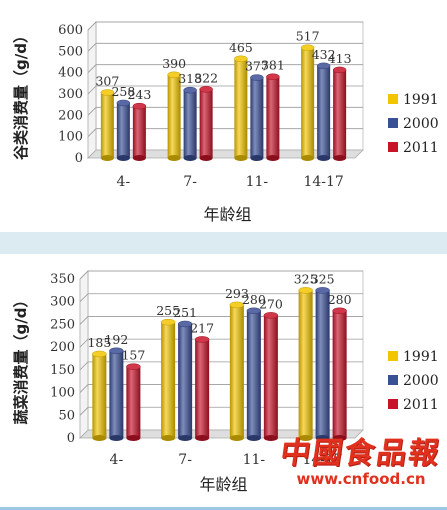 The image size is (447, 510). Describe the element at coordinates (223, 243) in the screenshot. I see `panel-separator` at that location.